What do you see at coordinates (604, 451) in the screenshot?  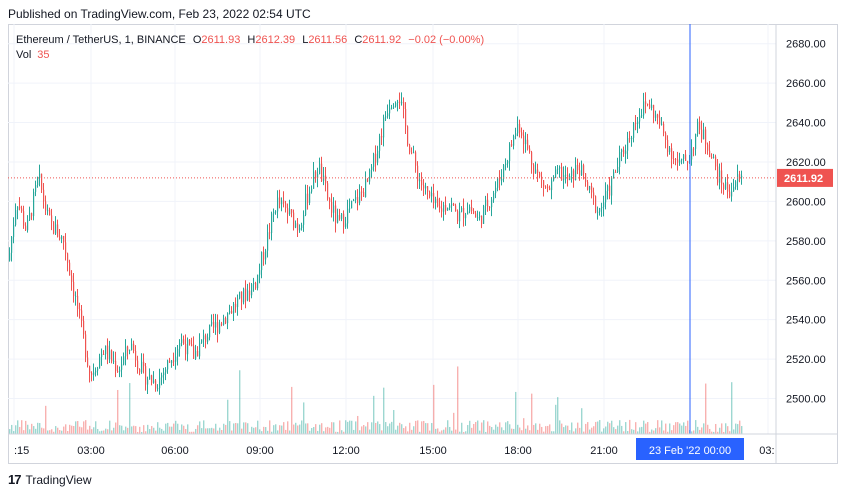 I see `time-tick-label: 21:00` at bounding box center [604, 451].